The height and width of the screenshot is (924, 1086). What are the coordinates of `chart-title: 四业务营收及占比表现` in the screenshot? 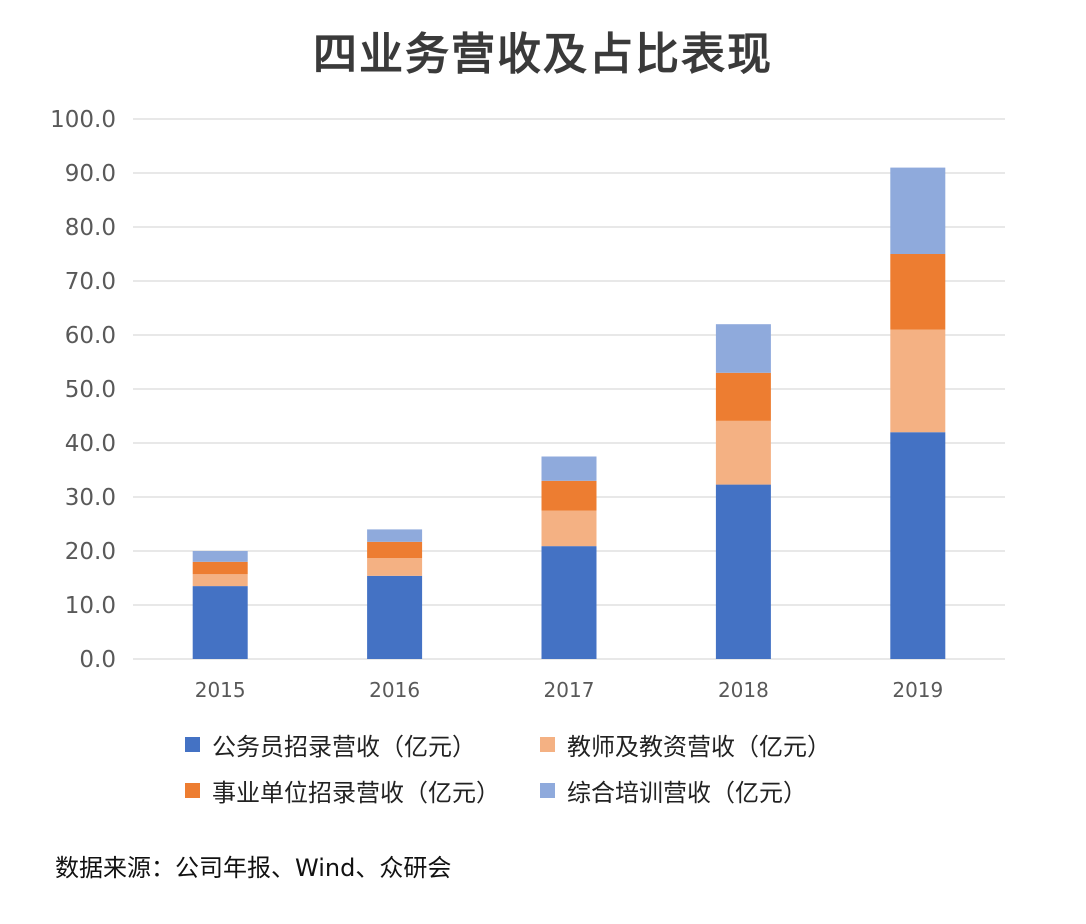 It's located at (543, 54).